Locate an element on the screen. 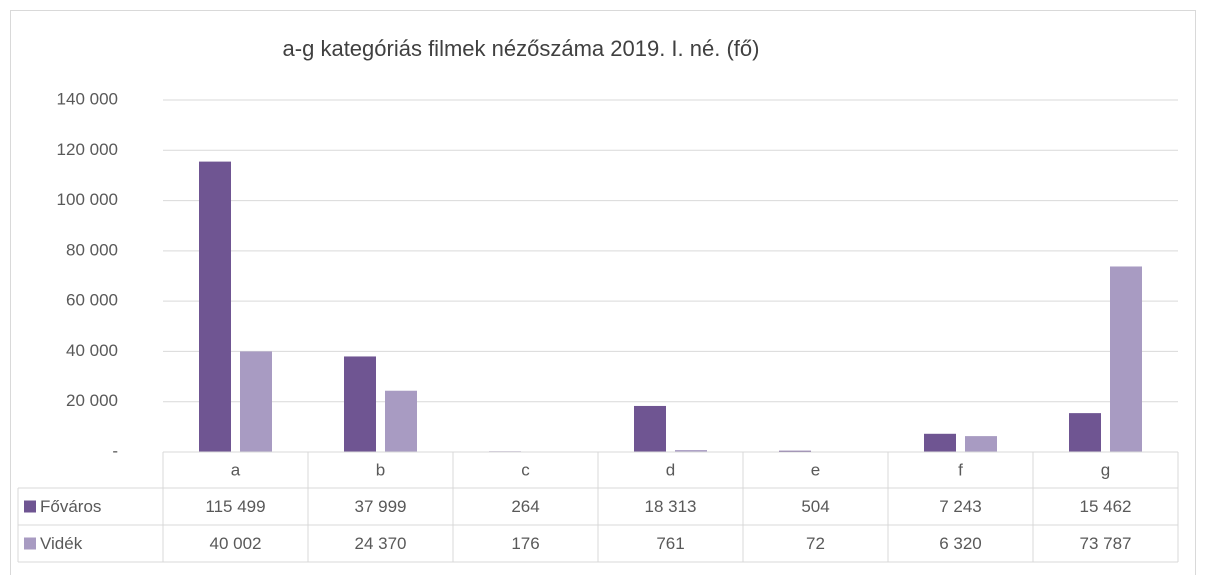  table-value: 6 320 is located at coordinates (960, 543).